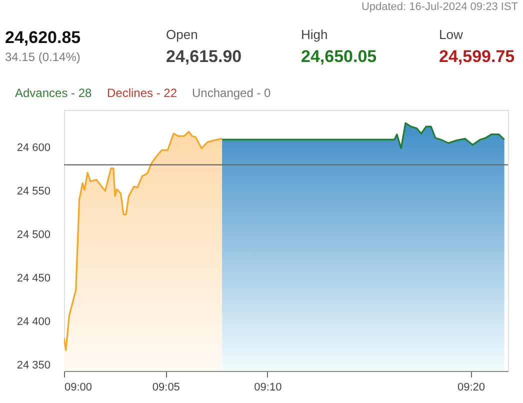 This screenshot has width=523, height=403. Describe the element at coordinates (78, 388) in the screenshot. I see `x-tick-label: 09:00` at that location.